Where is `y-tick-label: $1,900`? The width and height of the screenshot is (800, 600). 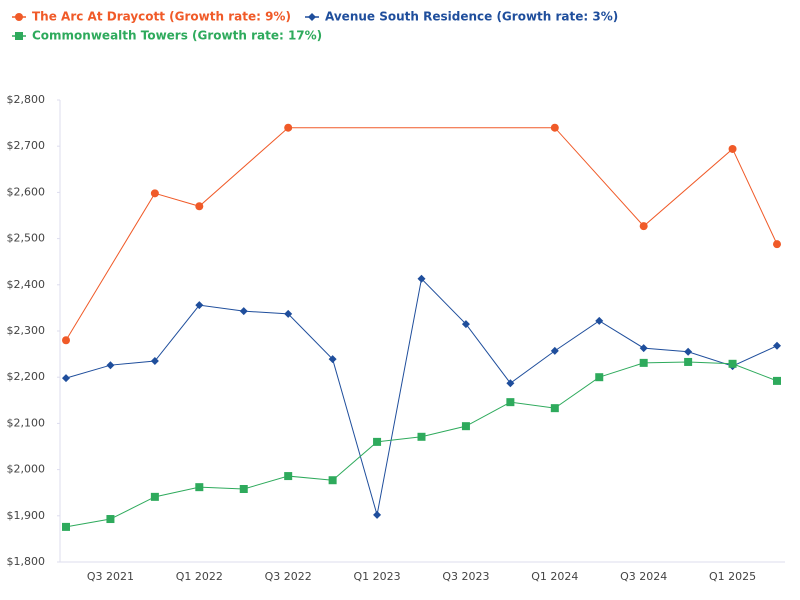
y-tick-label: $1,900 is located at coordinates (26, 515).